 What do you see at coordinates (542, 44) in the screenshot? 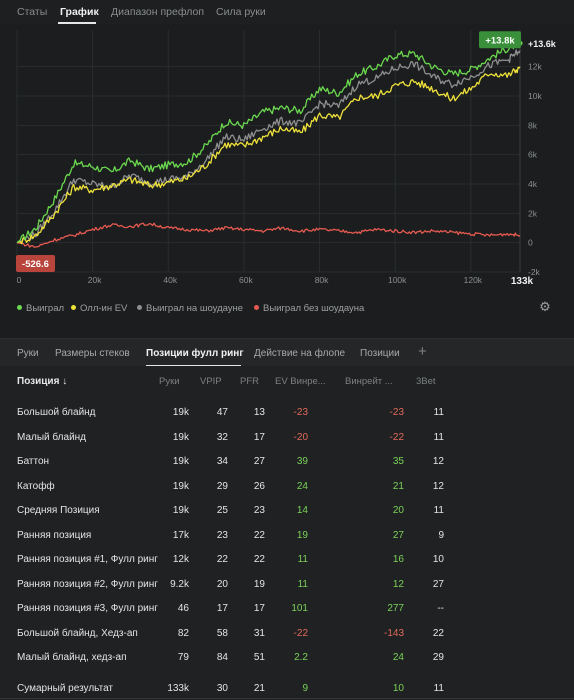
I see `won-end-value: +13.6k` at bounding box center [542, 44].